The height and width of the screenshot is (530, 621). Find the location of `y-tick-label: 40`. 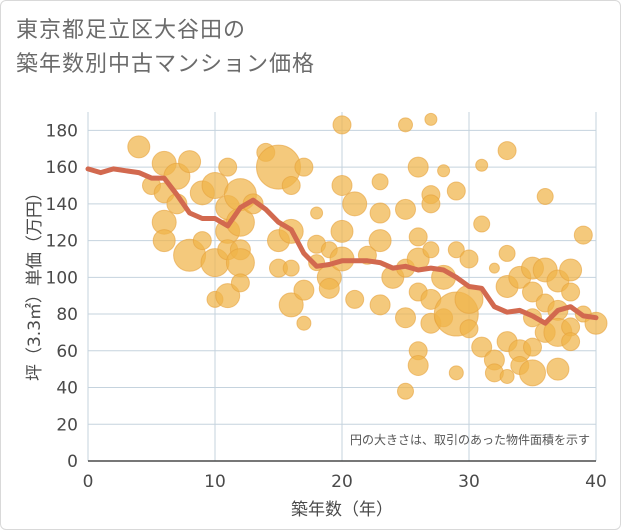

y-tick-label: 40 is located at coordinates (67, 389).